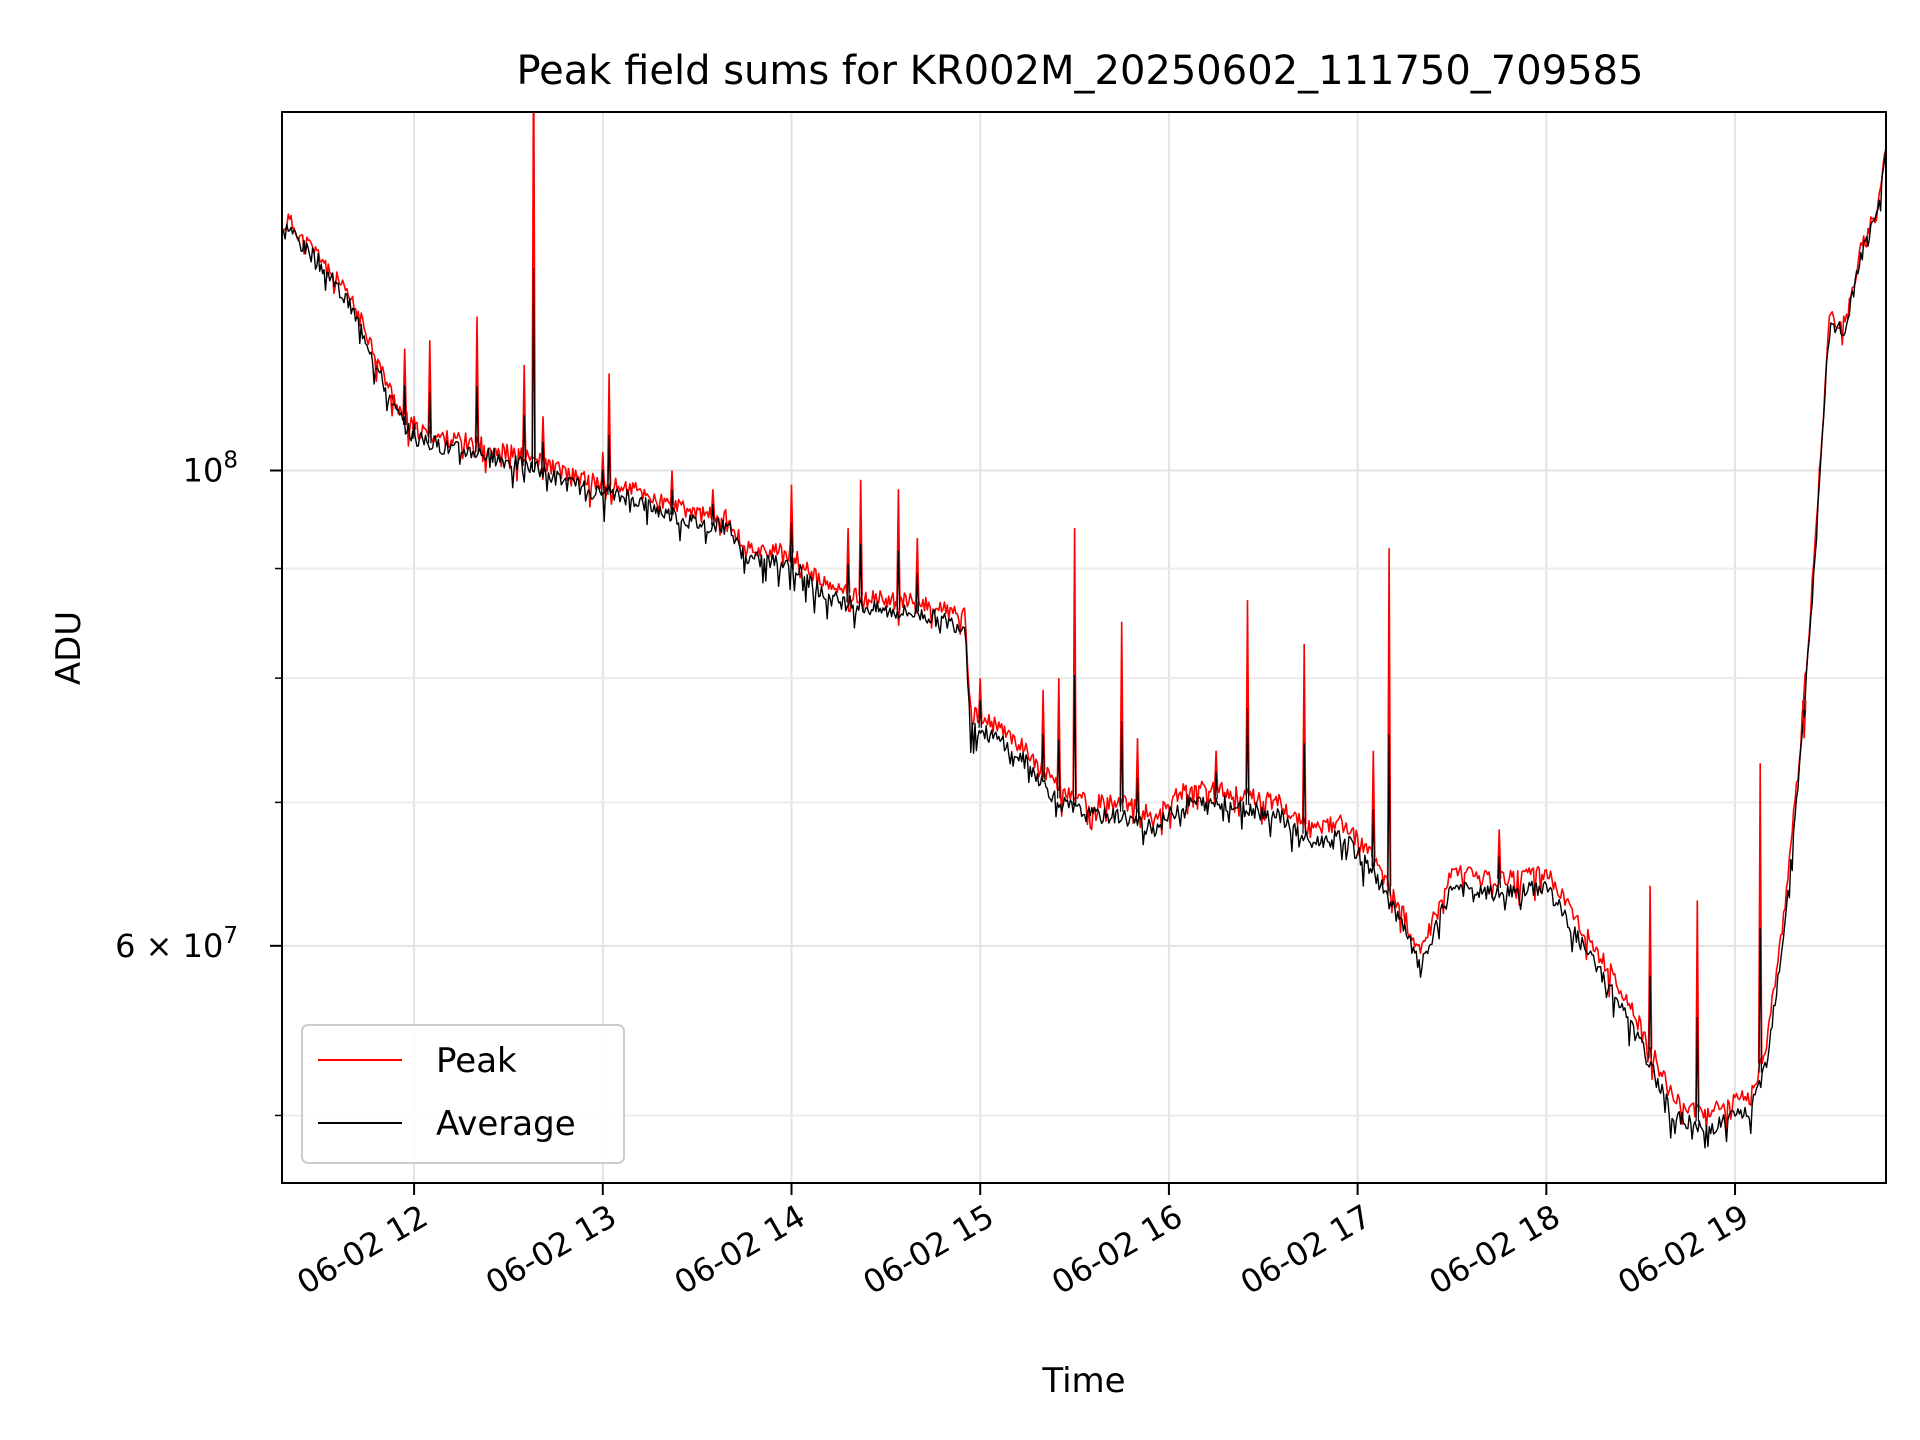 This screenshot has width=1920, height=1440. Describe the element at coordinates (1083, 1381) in the screenshot. I see `x-axis-label: Time` at that location.